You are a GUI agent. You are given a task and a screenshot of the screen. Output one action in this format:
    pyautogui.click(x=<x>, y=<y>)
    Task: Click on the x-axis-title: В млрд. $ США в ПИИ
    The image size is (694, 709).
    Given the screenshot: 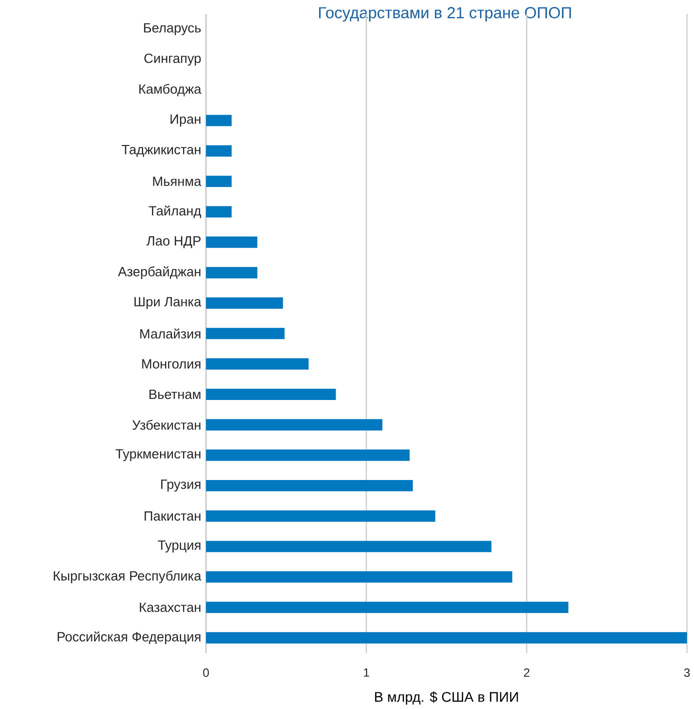 What is the action you would take?
    pyautogui.click(x=446, y=698)
    